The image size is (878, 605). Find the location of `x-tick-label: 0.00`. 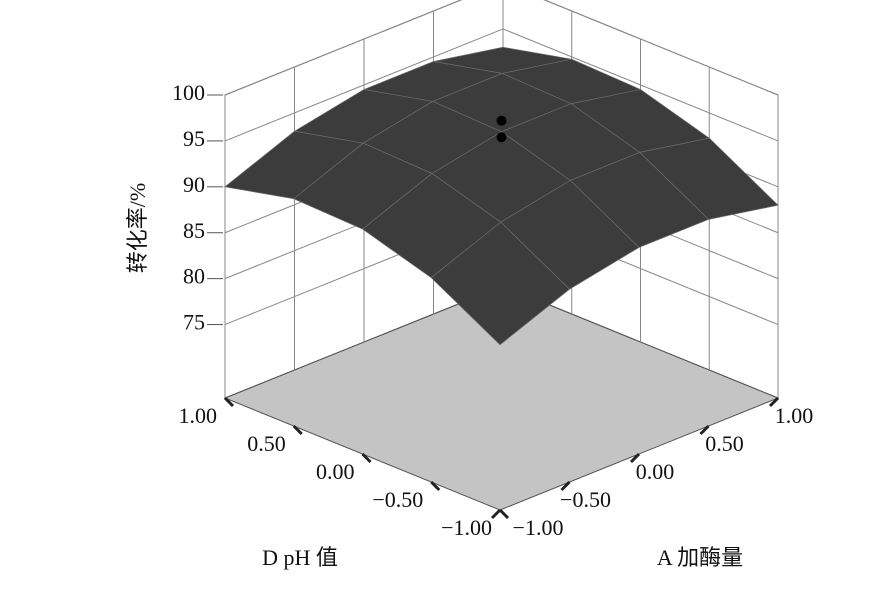

x-tick-label: 0.00 is located at coordinates (655, 471).